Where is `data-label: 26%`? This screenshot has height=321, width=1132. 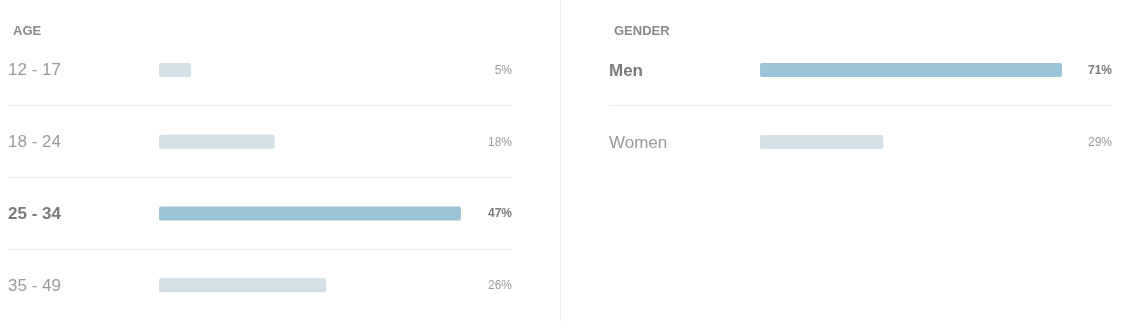
data-label: 26% is located at coordinates (500, 285).